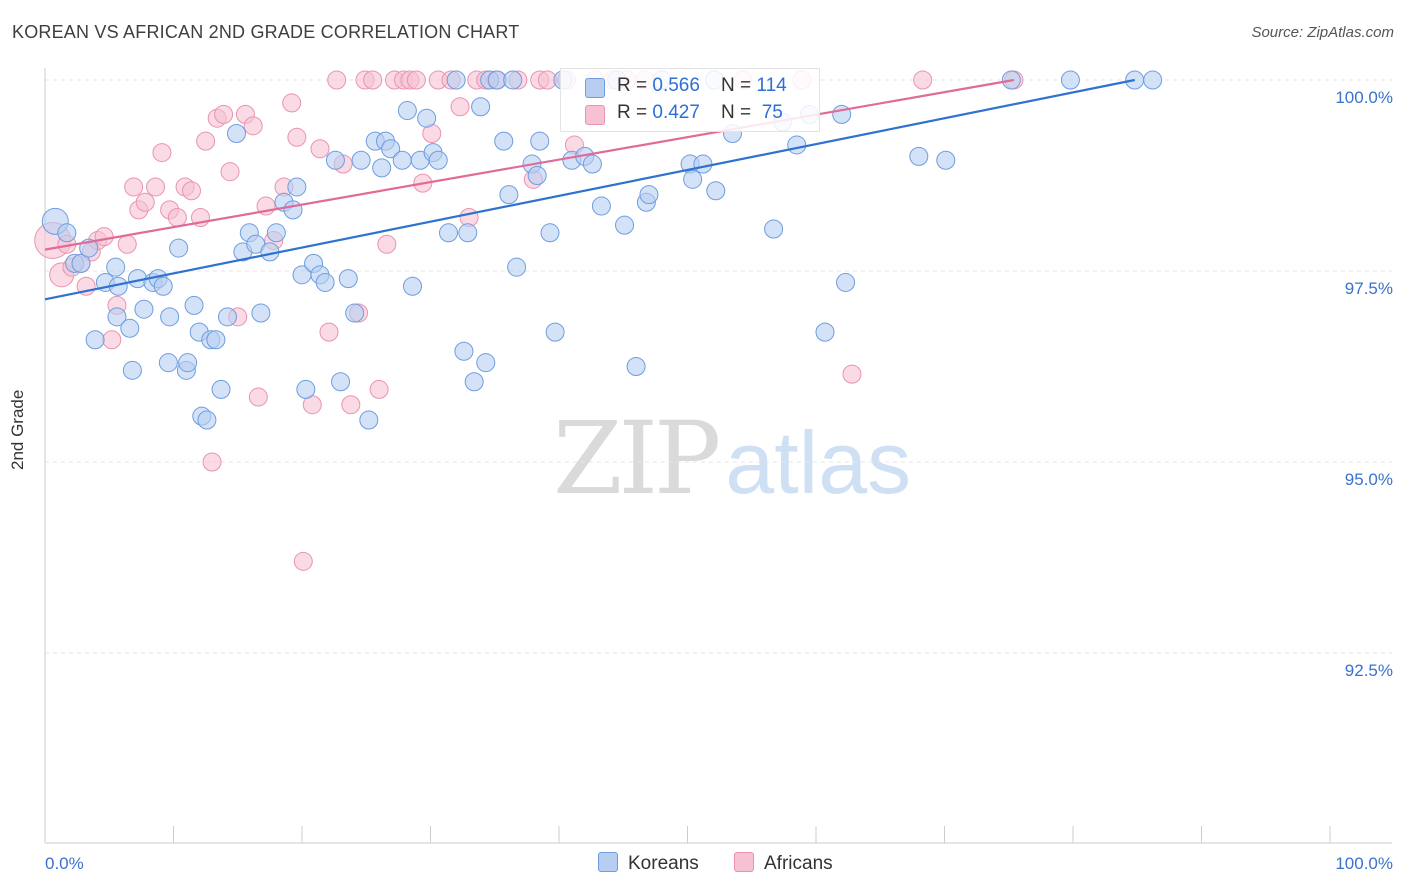 Image resolution: width=1406 pixels, height=892 pixels. What do you see at coordinates (1364, 863) in the screenshot?
I see `x-tick-label-max: 100.0%` at bounding box center [1364, 863].